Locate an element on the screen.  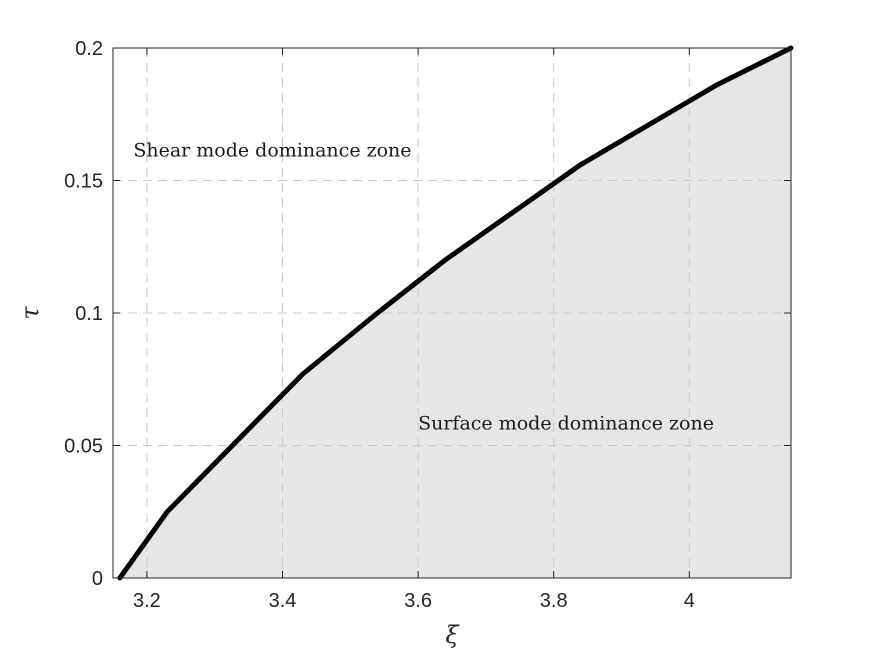
annotation-surface-zone: Surface mode dominance zone is located at coordinates (566, 424).